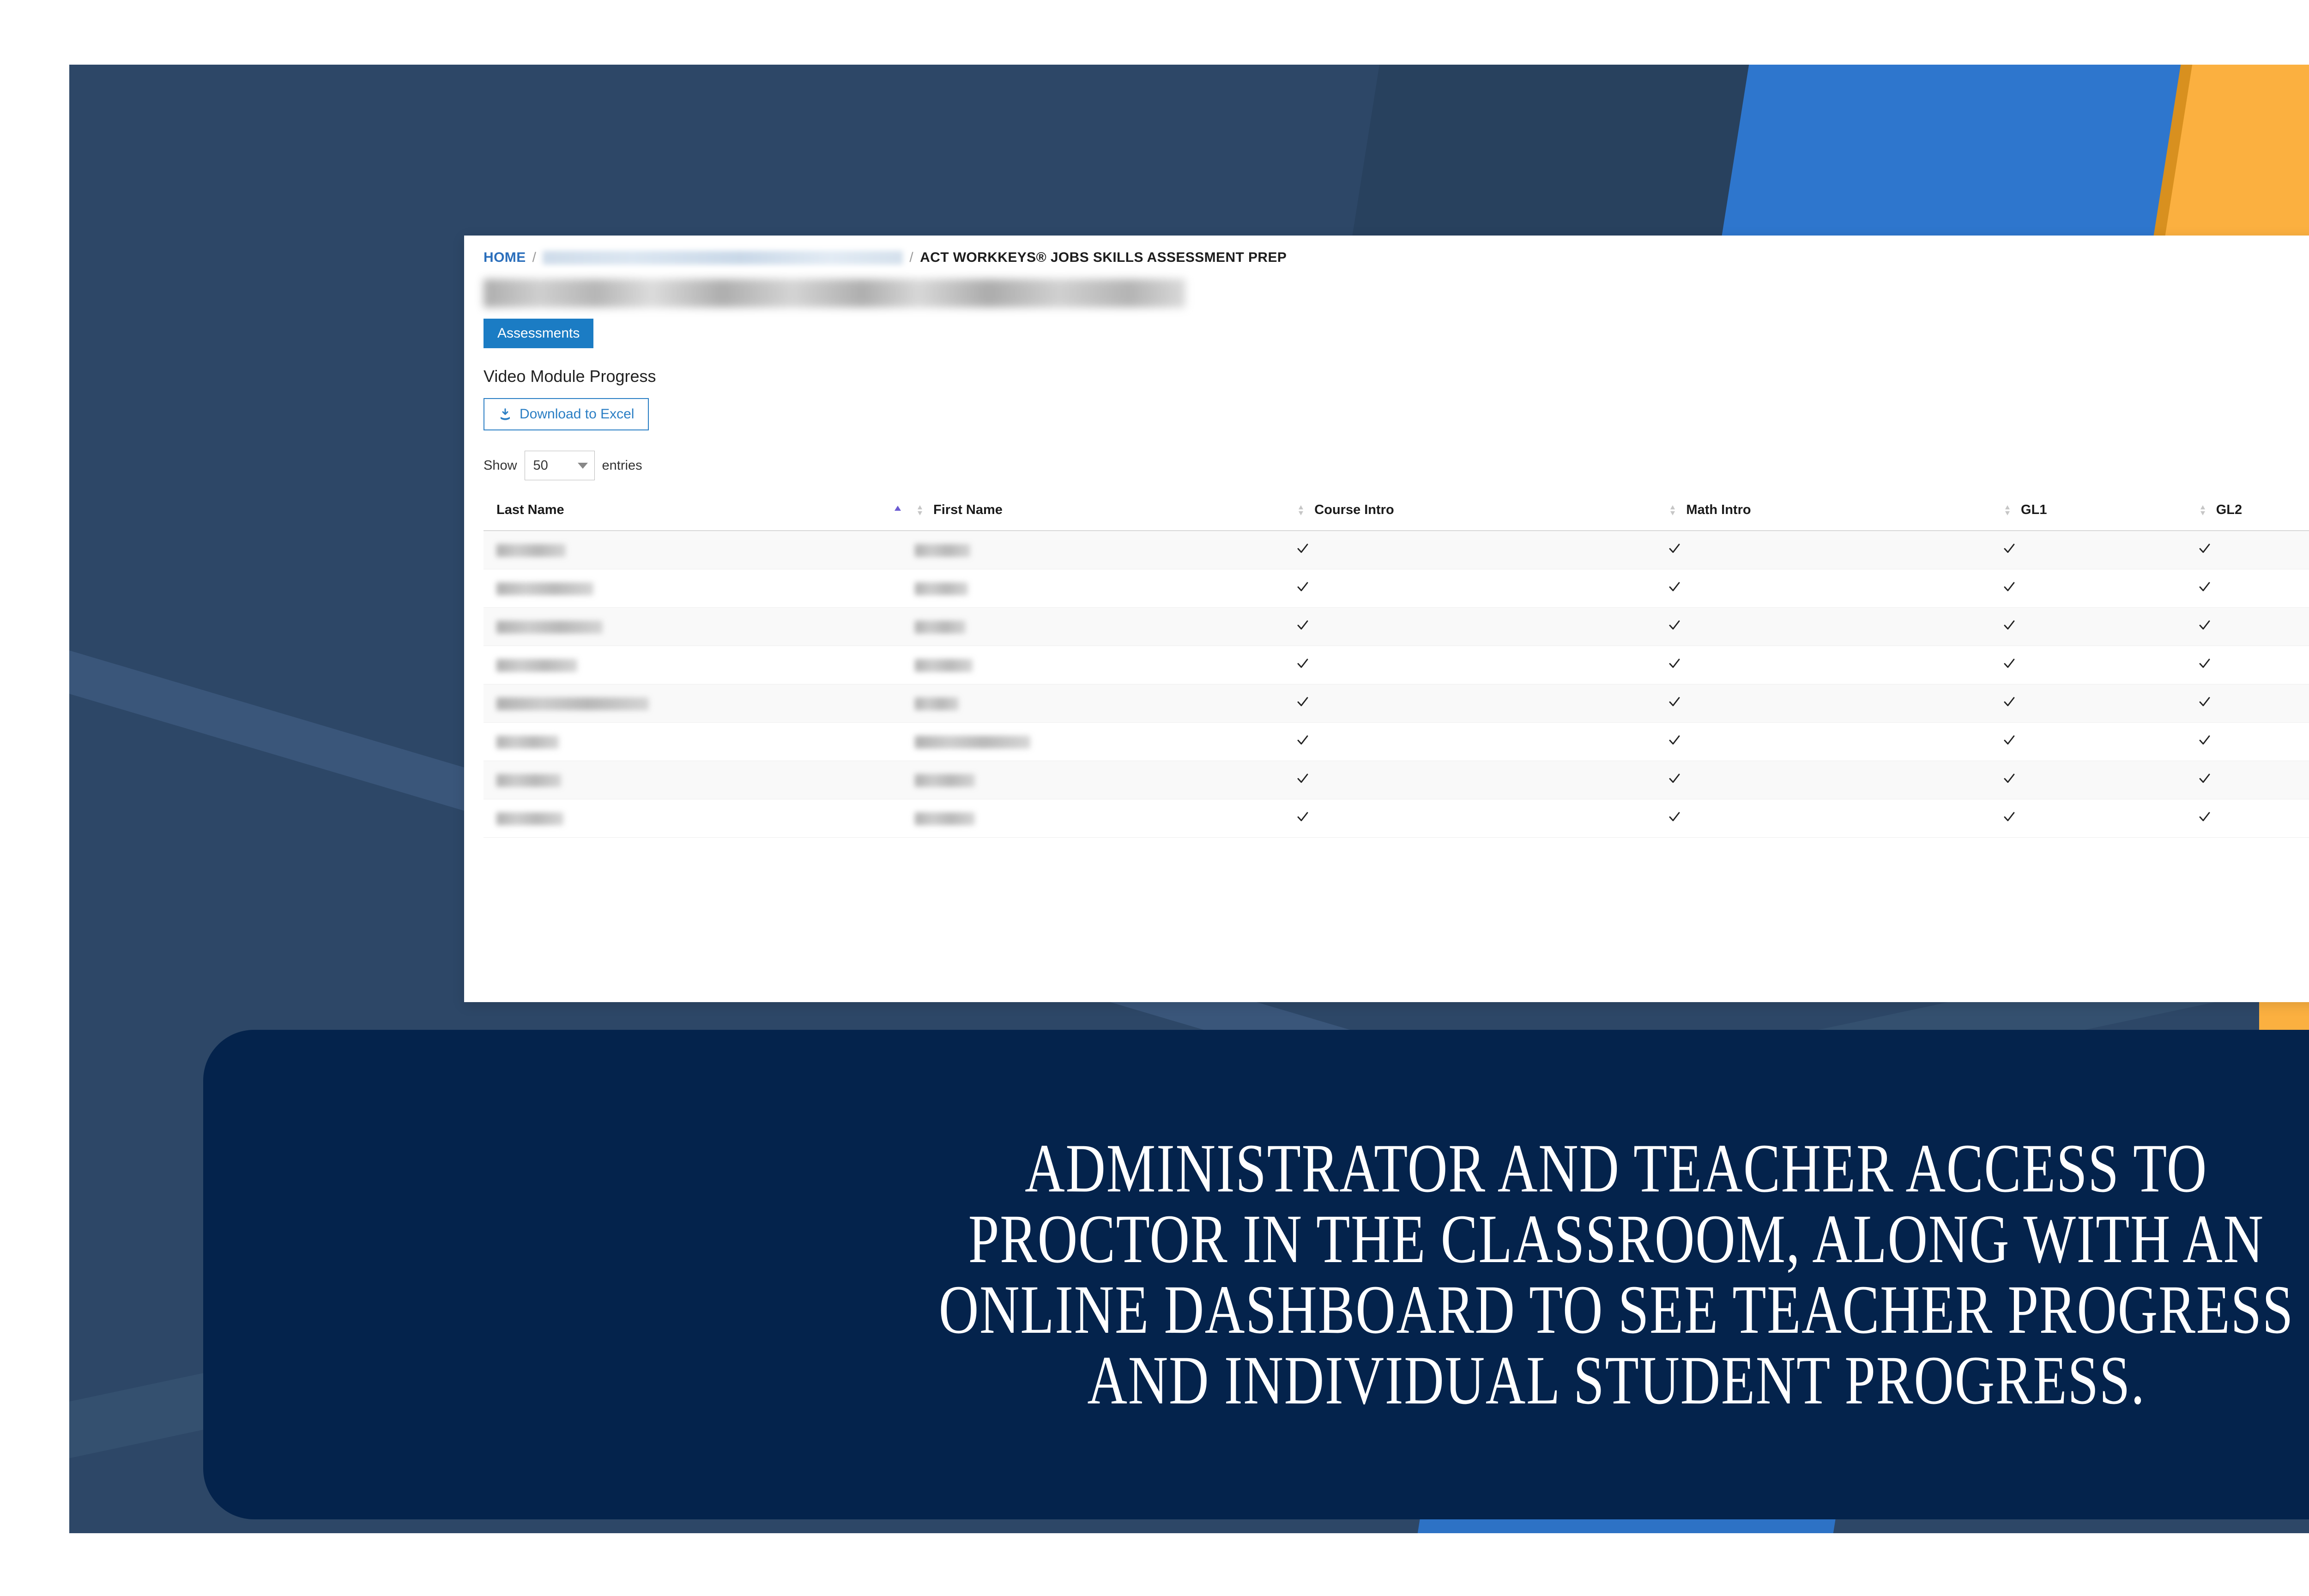  What do you see at coordinates (1105, 512) in the screenshot?
I see `column-header-first-name: First Name` at bounding box center [1105, 512].